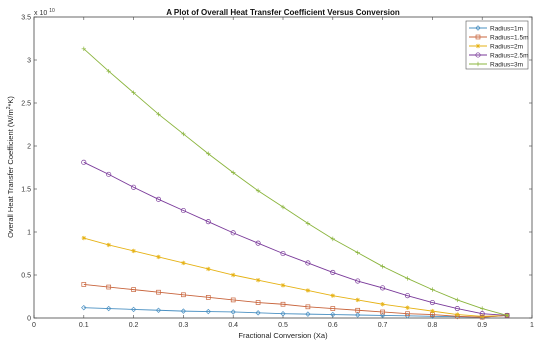  I want to click on x-tick-label: 0.4, so click(233, 325).